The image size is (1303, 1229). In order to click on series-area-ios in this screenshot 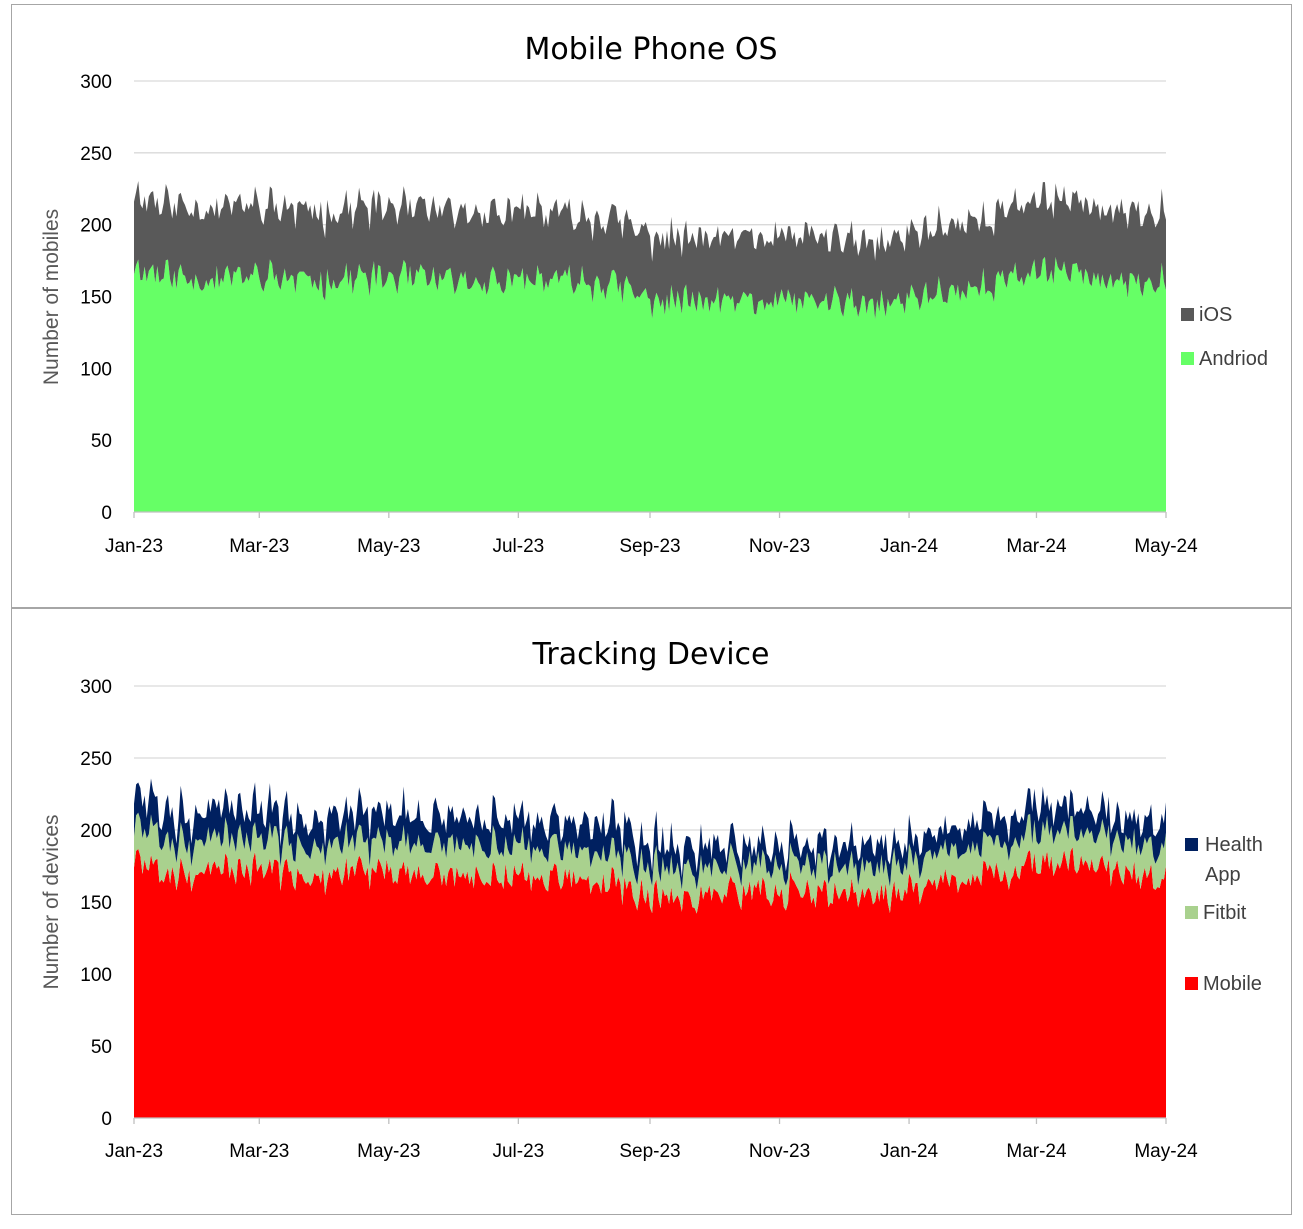, I will do `click(650, 250)`.